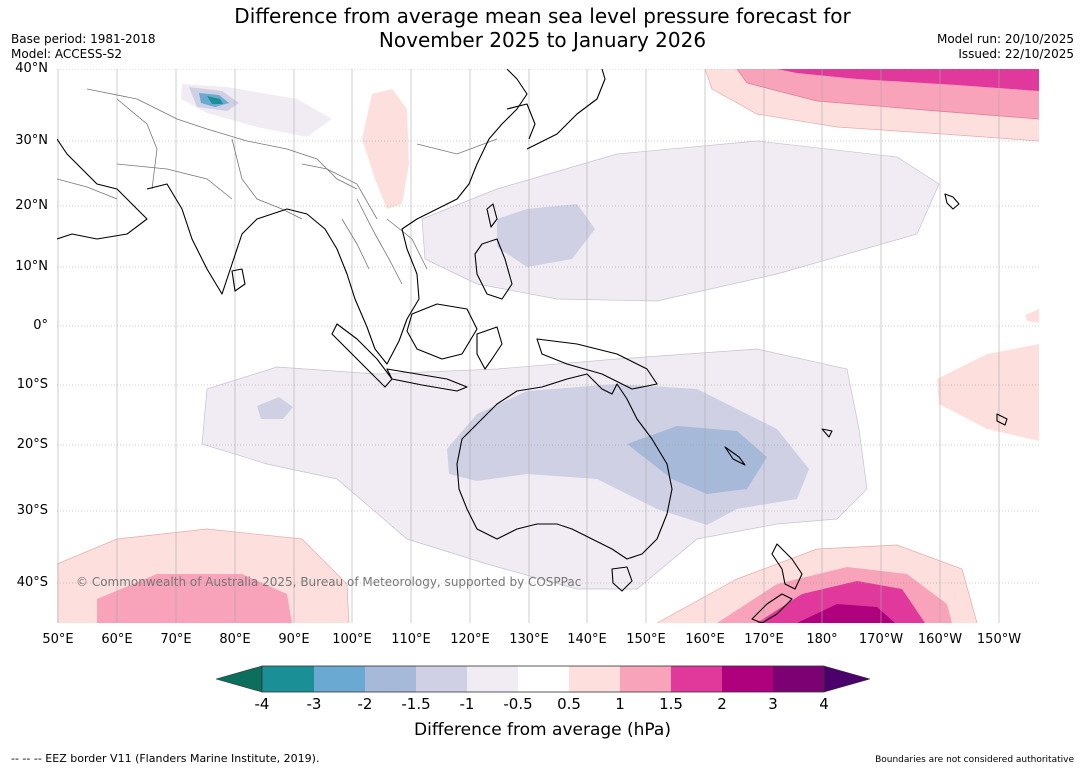  I want to click on meta-left: Base period: 1981-2018 Model: ACCESS-S2, so click(83, 47).